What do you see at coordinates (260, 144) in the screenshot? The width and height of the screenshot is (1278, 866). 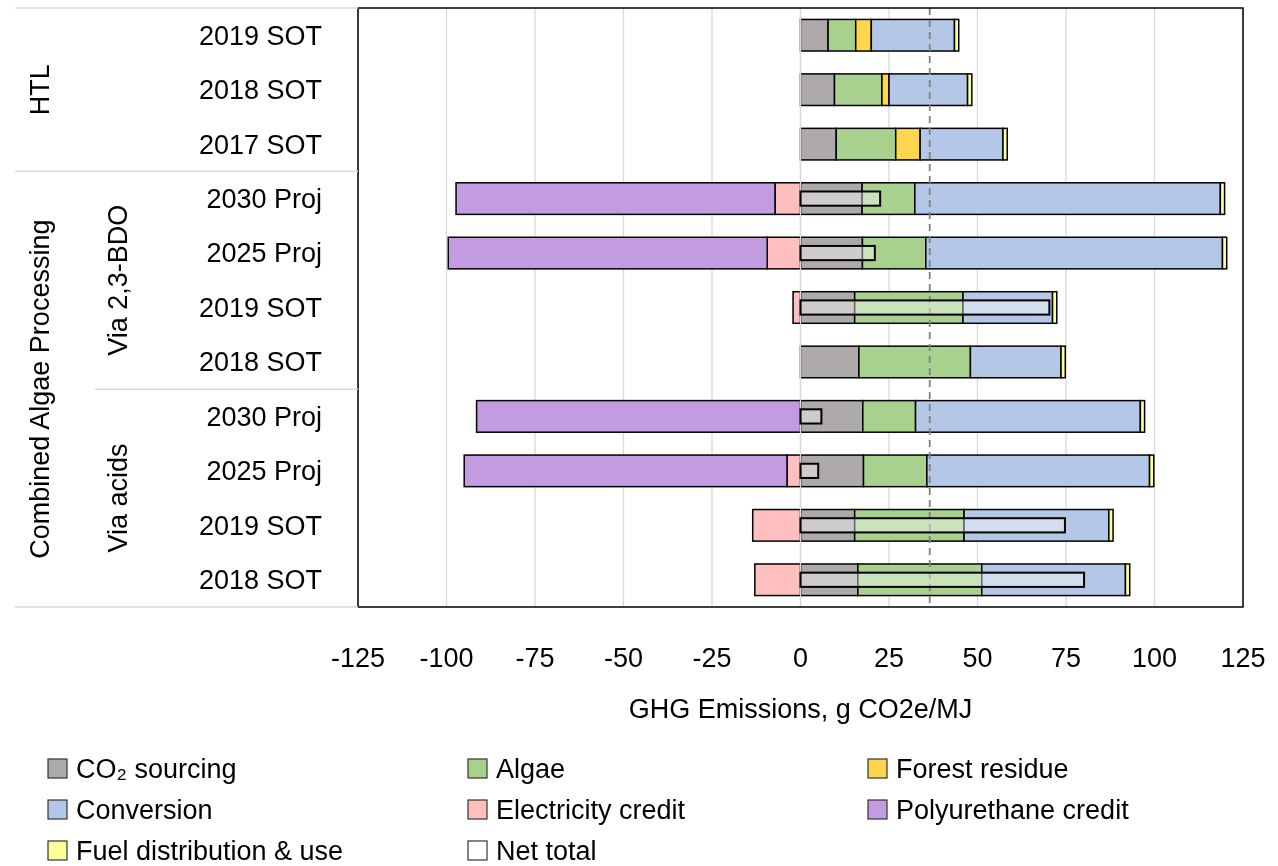 I see `y-tick-label: 2017 SOT` at bounding box center [260, 144].